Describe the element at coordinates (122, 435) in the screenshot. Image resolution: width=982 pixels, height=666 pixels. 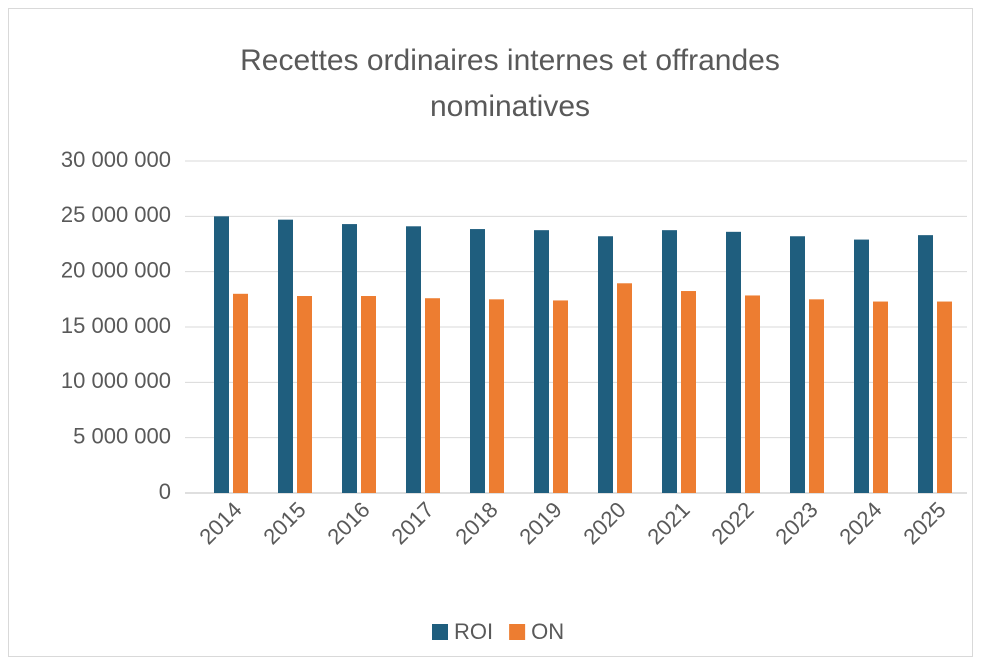
I see `y-tick-label: 5 000 000` at that location.